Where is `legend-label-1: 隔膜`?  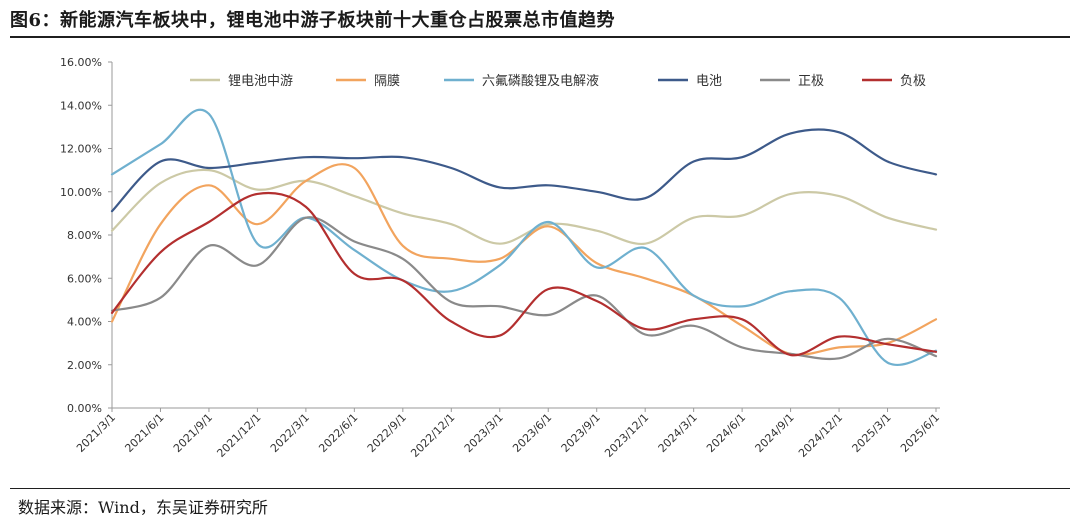
legend-label-1: 隔膜 is located at coordinates (387, 81).